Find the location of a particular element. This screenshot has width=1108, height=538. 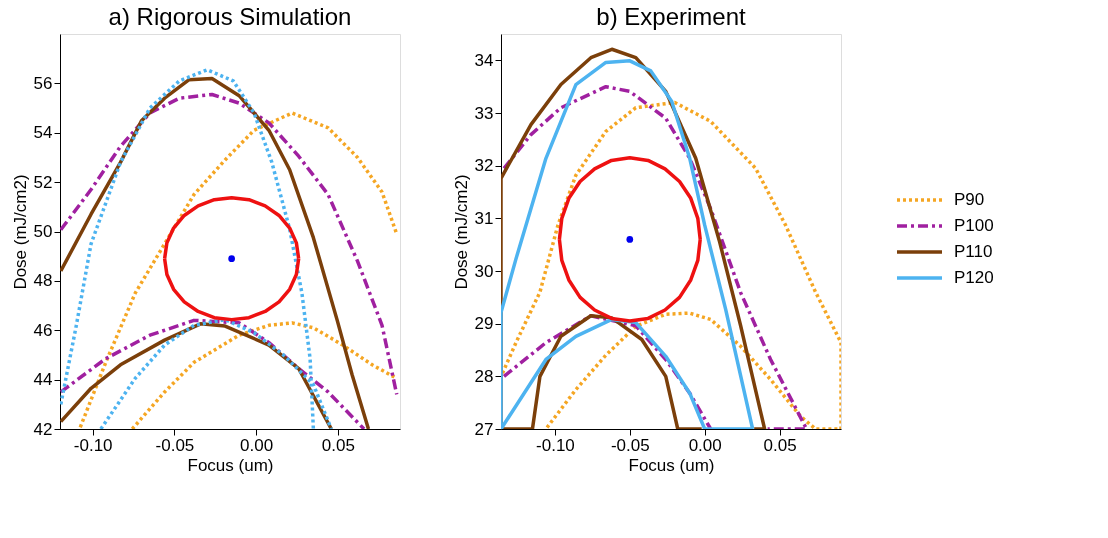

chart-title: b) Experiment is located at coordinates (671, 16).